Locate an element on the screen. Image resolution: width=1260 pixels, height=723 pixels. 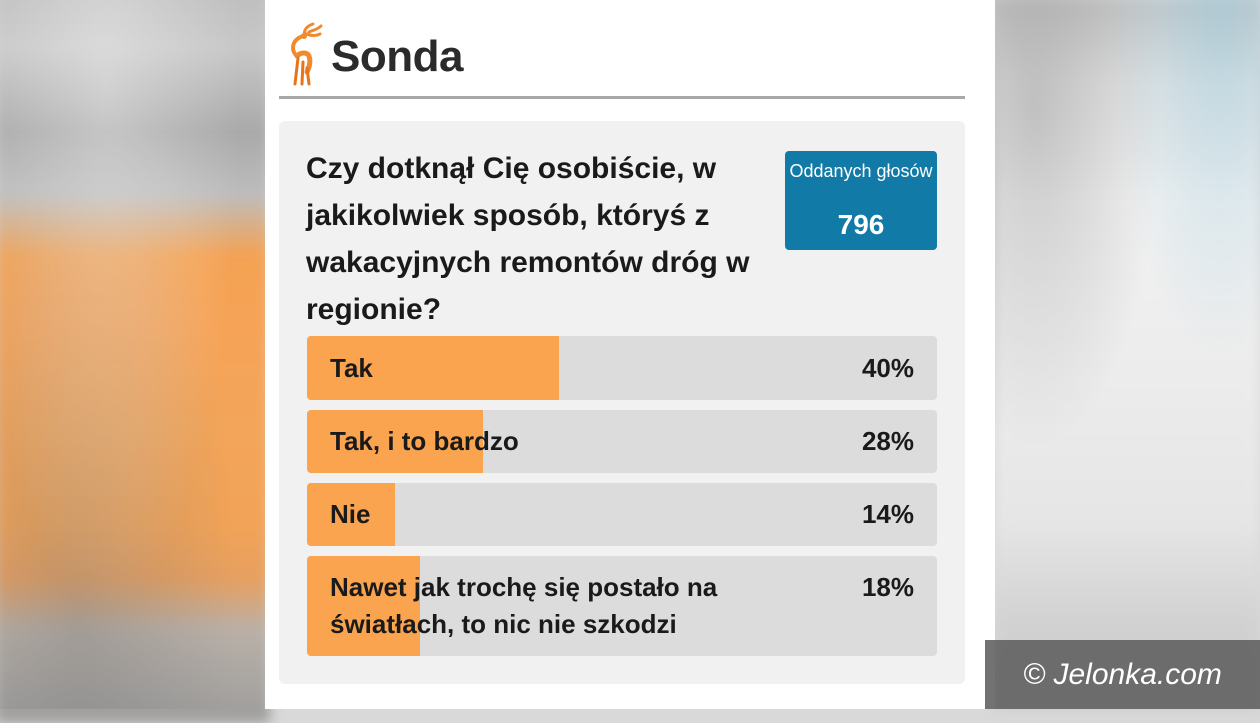
poll-answer-percent: 18% is located at coordinates (887, 587).